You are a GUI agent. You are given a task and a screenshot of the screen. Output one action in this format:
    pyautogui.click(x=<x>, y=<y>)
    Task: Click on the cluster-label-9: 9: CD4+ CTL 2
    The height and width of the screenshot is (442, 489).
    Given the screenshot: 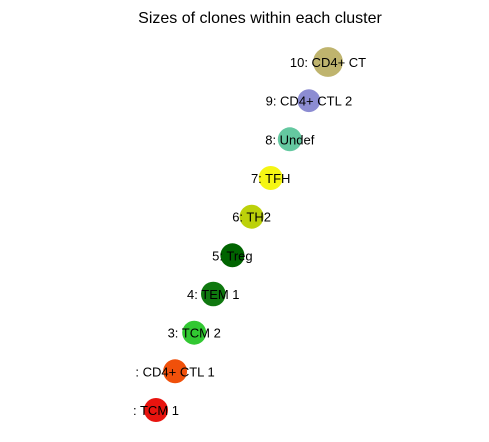 What is the action you would take?
    pyautogui.click(x=309, y=101)
    